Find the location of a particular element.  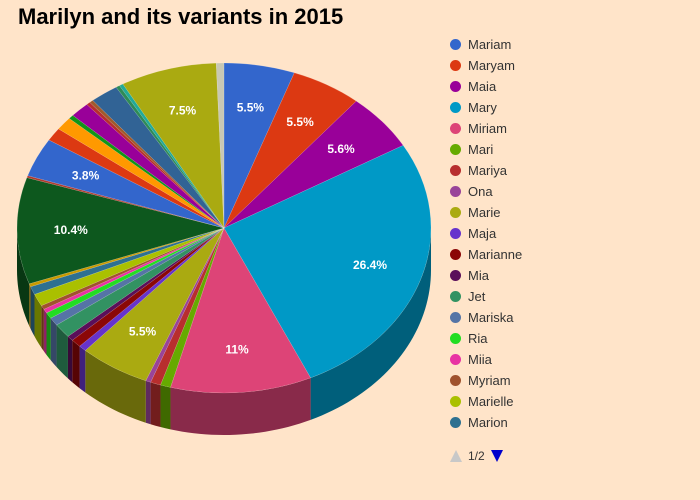

slice-data-label: 26.4% is located at coordinates (370, 265).